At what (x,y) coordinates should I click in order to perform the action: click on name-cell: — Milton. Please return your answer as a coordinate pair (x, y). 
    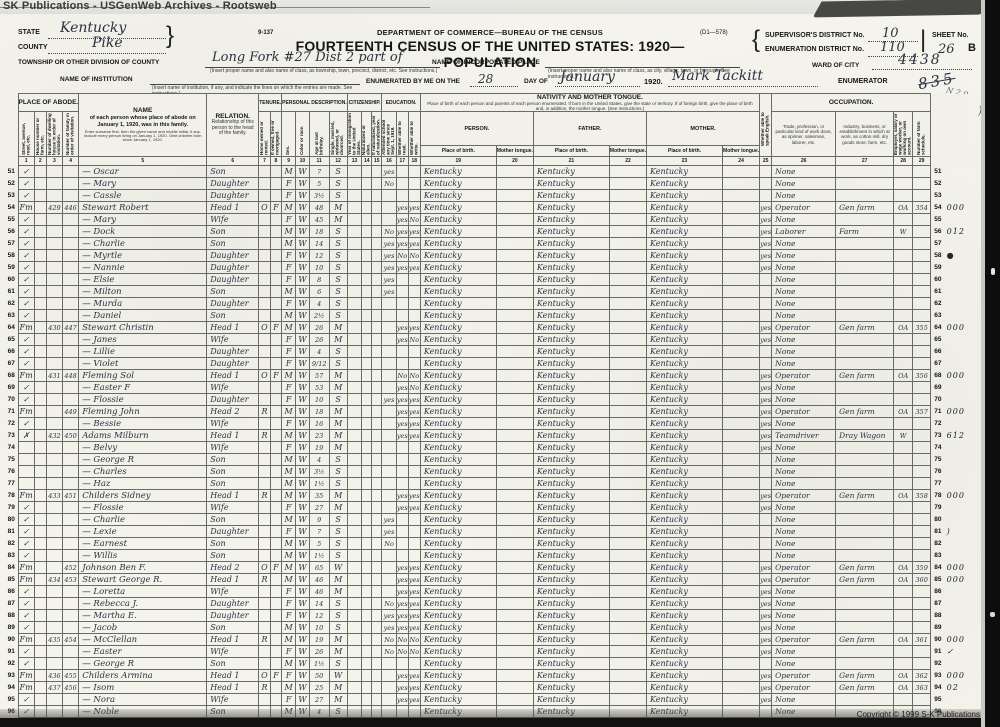
    Looking at the image, I should click on (143, 292).